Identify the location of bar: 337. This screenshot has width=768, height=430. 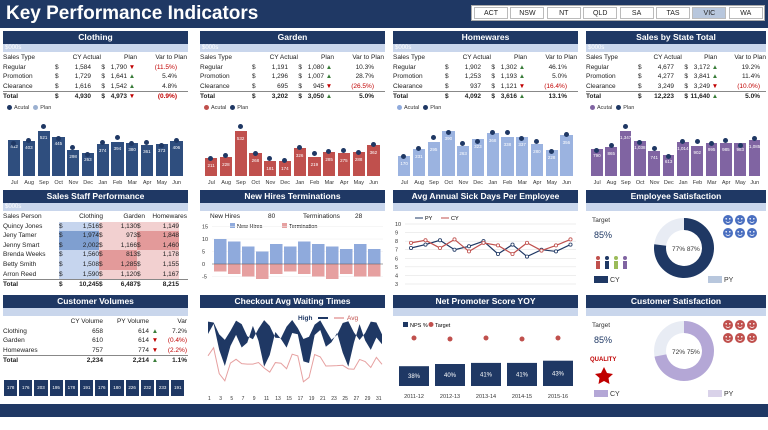
(522, 156).